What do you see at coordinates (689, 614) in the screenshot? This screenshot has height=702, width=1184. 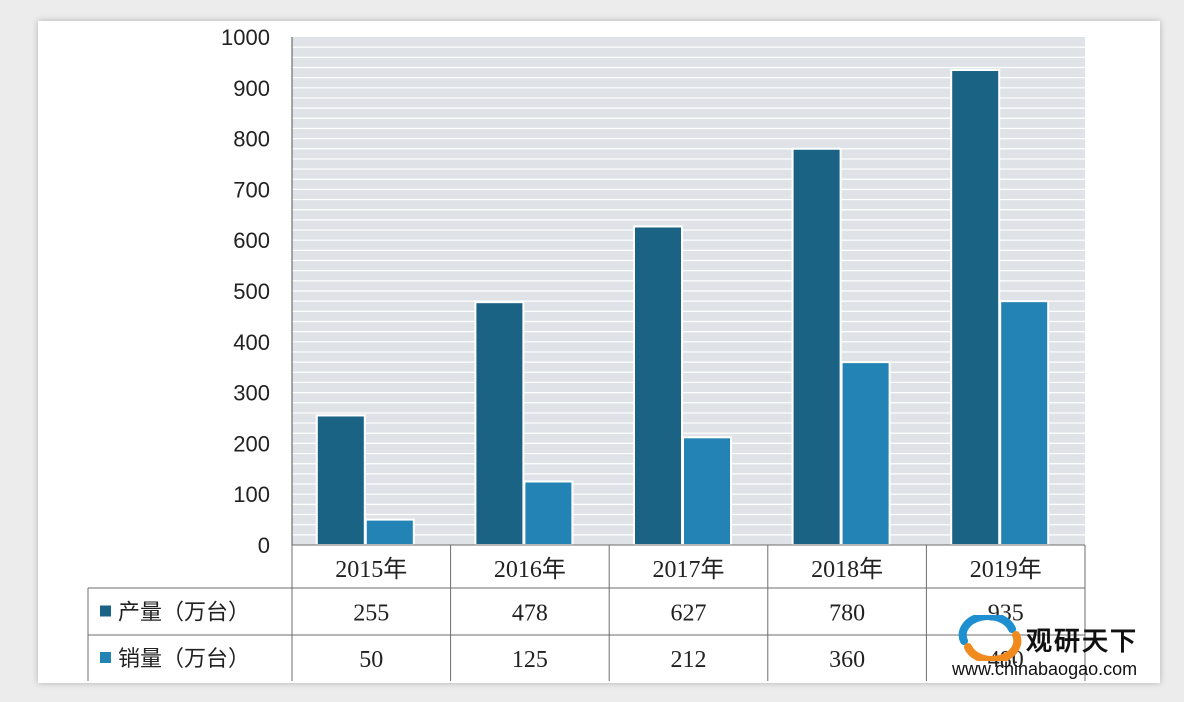 I see `data-label: 627` at bounding box center [689, 614].